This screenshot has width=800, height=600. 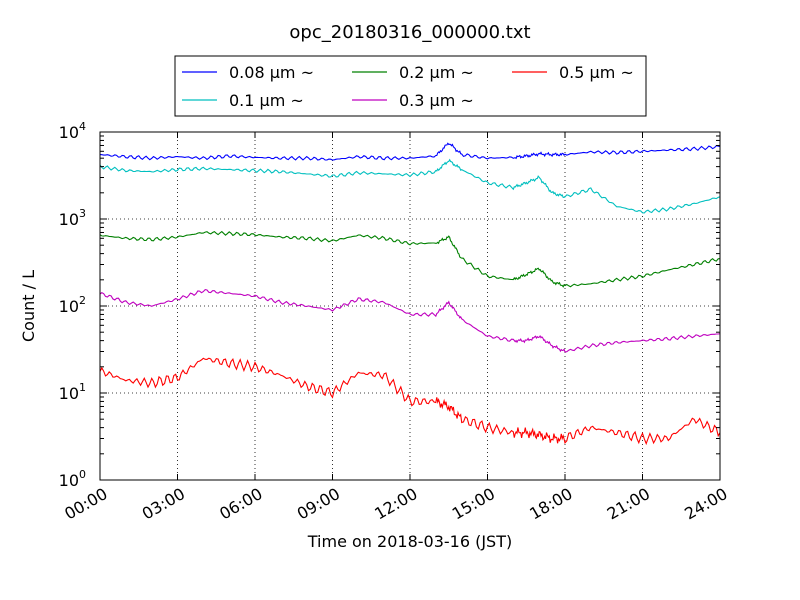 I want to click on chart-title: opc_20180316_000000.txt, so click(x=409, y=32).